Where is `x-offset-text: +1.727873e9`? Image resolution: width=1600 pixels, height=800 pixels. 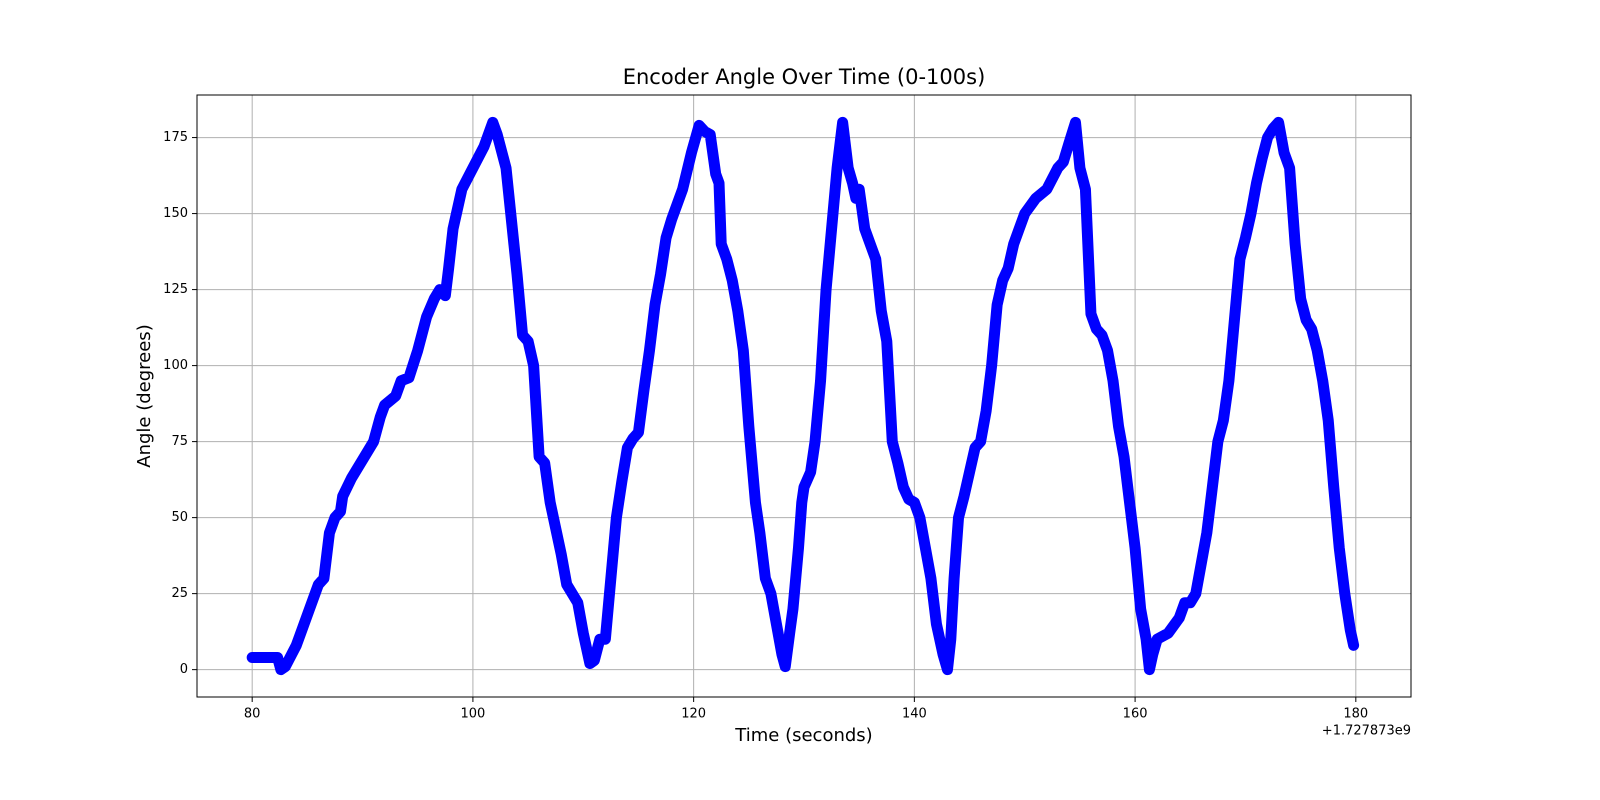
x-offset-text: +1.727873e9 is located at coordinates (1366, 731).